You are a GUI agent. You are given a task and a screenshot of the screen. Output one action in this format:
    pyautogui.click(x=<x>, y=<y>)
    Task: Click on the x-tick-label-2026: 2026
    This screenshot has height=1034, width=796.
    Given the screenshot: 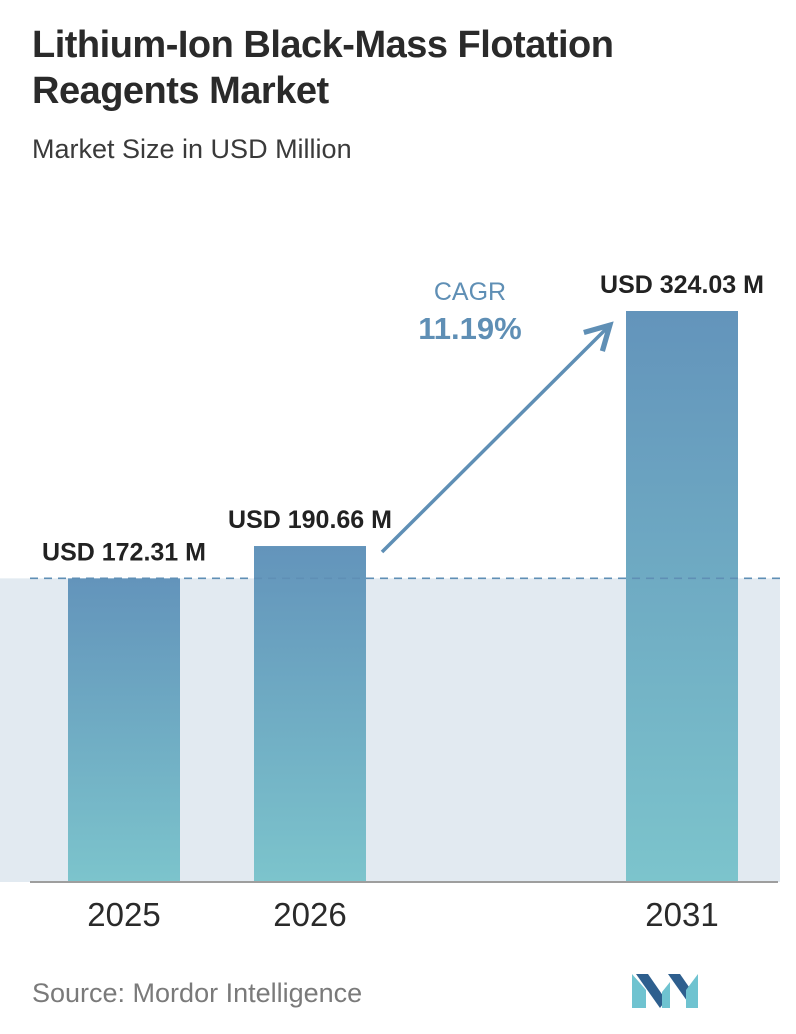 What is the action you would take?
    pyautogui.click(x=309, y=914)
    